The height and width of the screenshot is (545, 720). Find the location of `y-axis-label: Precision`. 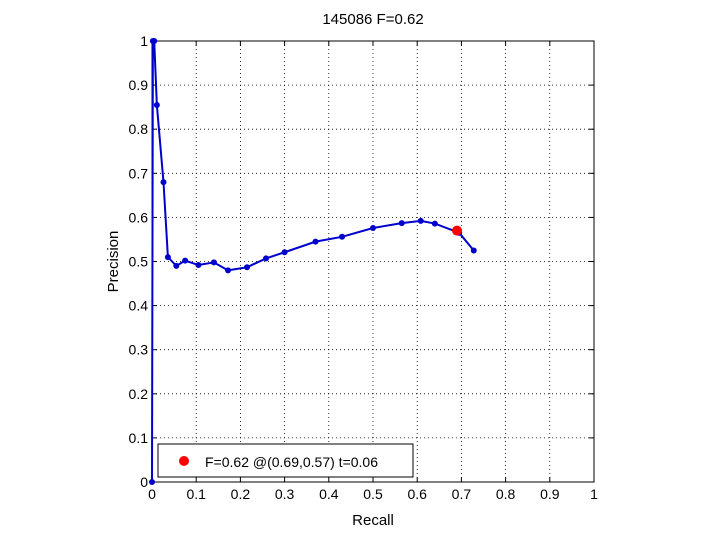

y-axis-label: Precision is located at coordinates (113, 262).